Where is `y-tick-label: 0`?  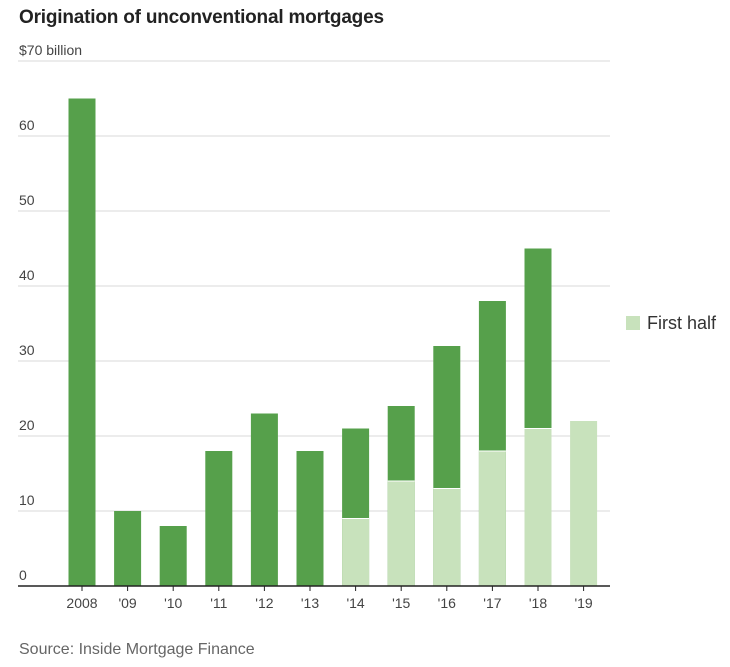 y-tick-label: 0 is located at coordinates (23, 575).